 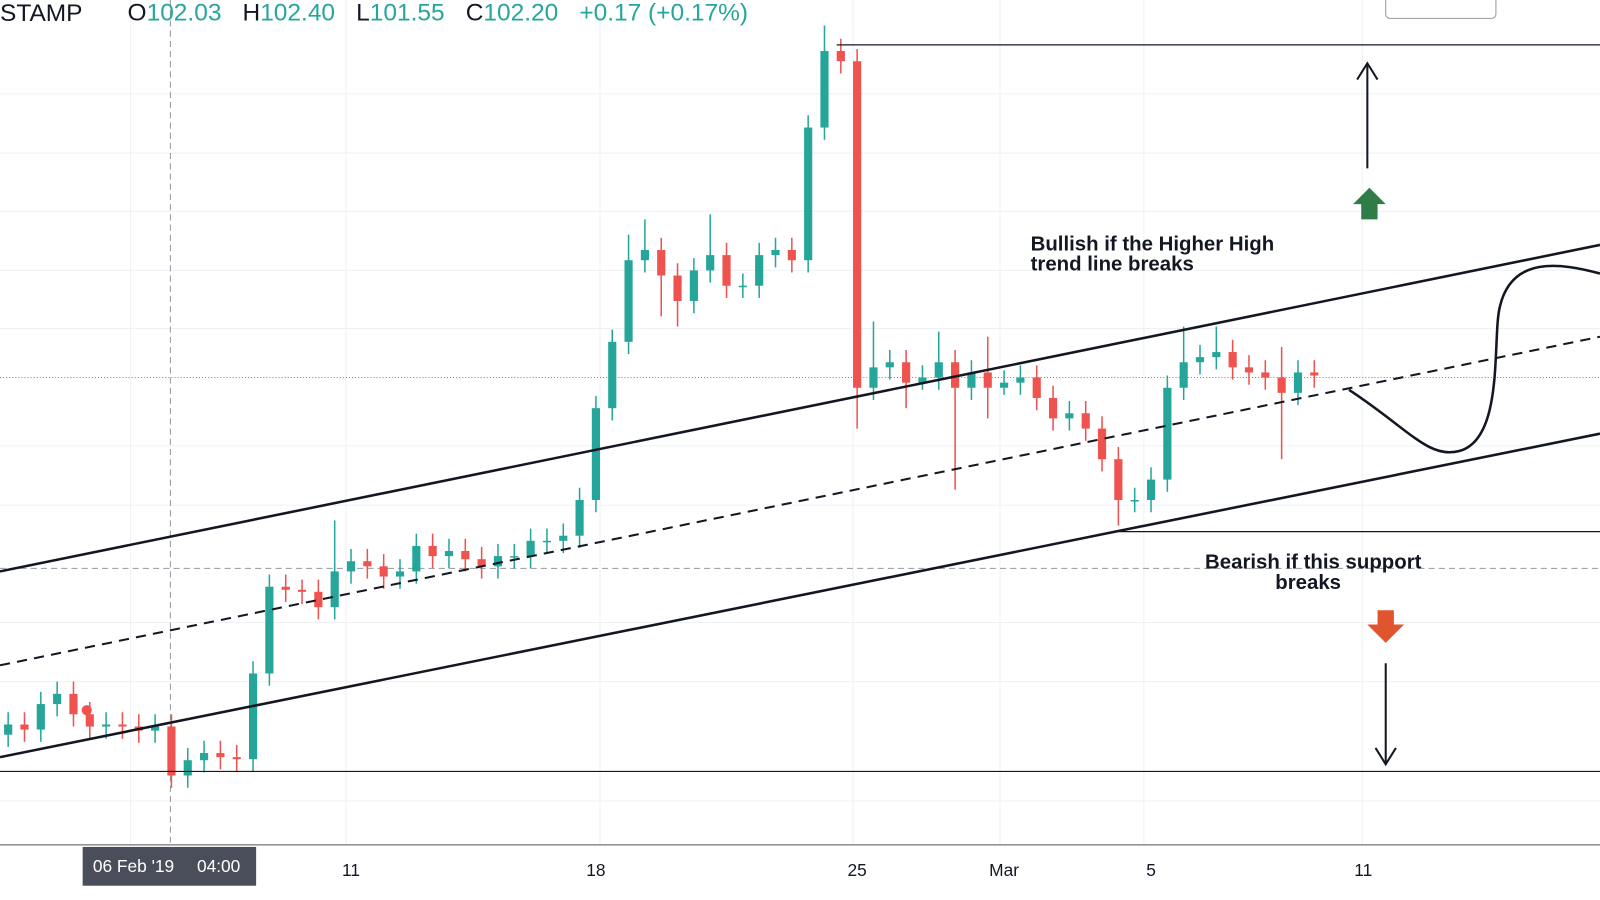 What do you see at coordinates (218, 866) in the screenshot?
I see `crosshair-time: 04:00` at bounding box center [218, 866].